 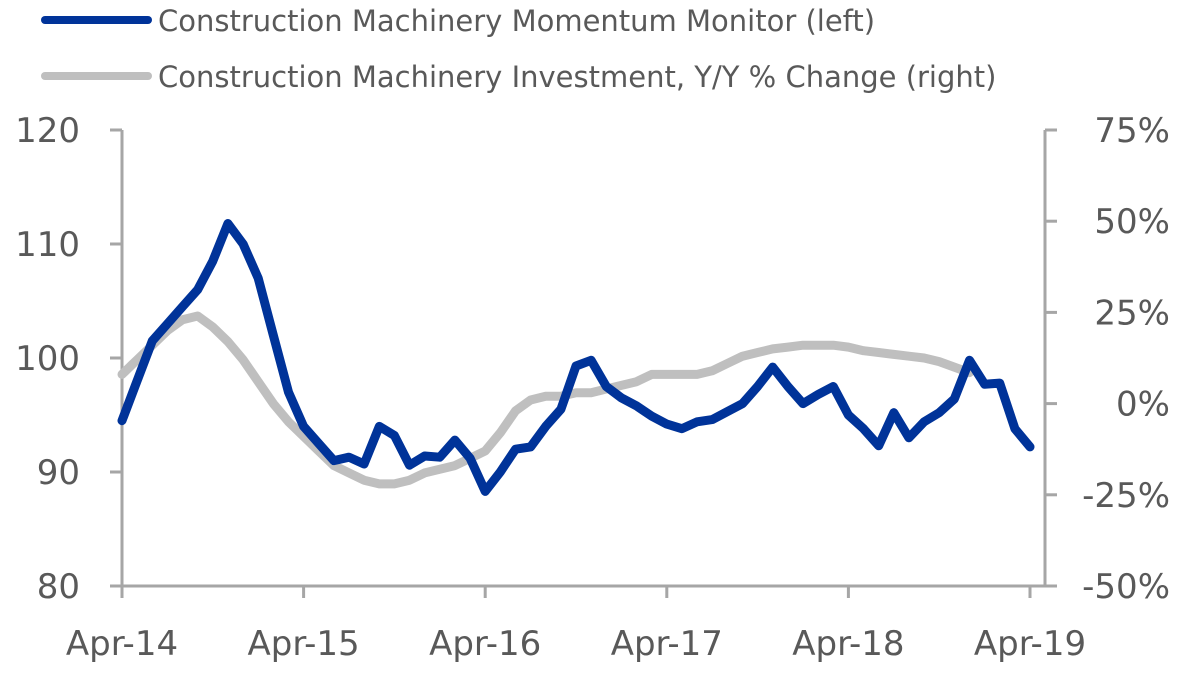 I want to click on x-tick-label: Apr-18, so click(x=848, y=644).